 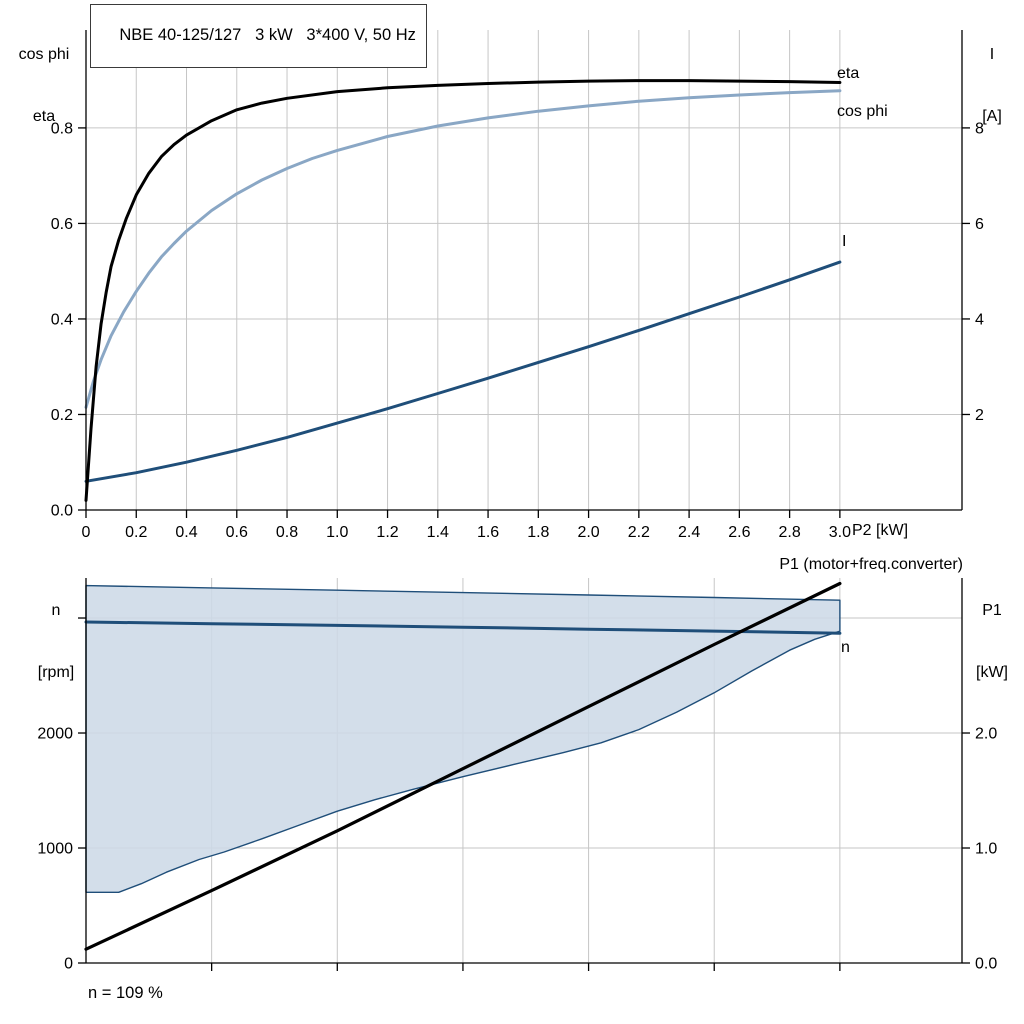 What do you see at coordinates (979, 128) in the screenshot?
I see `tick-label-right: 8` at bounding box center [979, 128].